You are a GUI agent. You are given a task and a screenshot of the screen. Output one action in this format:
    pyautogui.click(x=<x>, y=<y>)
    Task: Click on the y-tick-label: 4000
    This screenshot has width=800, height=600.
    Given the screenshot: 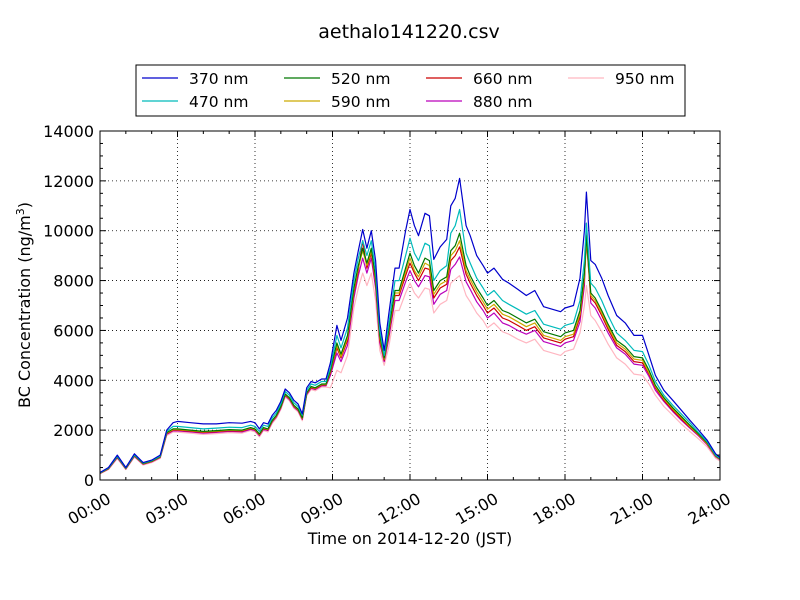 What is the action you would take?
    pyautogui.click(x=73, y=380)
    